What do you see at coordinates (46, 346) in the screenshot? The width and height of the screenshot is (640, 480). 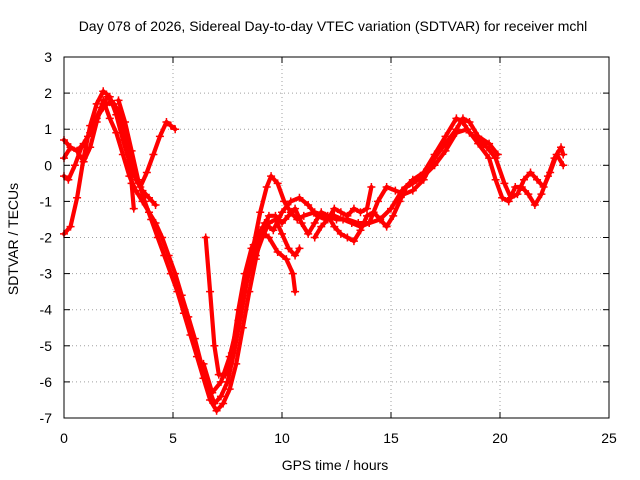 I see `y-tick-label: -5` at bounding box center [46, 346].